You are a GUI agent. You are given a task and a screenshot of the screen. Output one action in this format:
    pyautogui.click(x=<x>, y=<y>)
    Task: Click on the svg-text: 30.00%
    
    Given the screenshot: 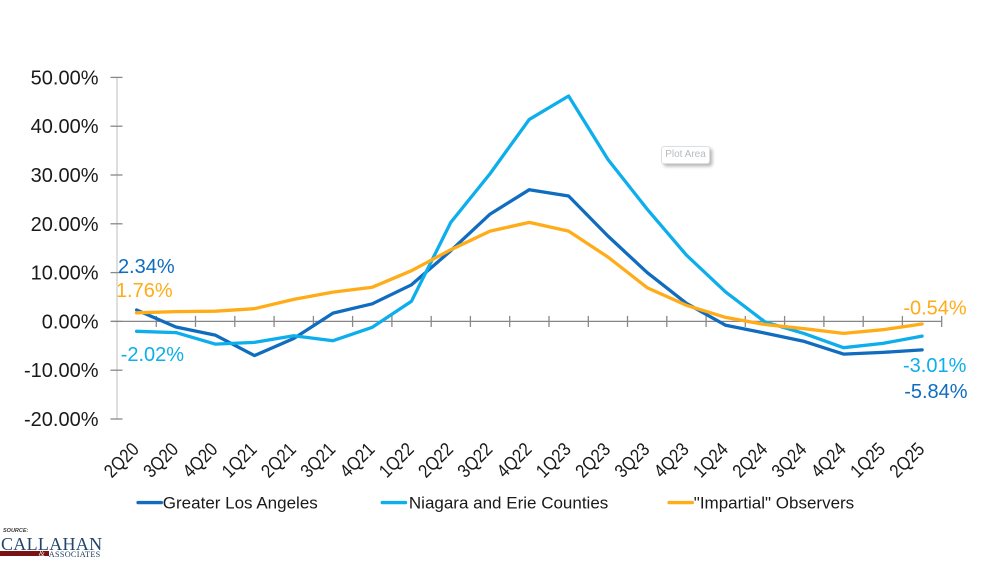 What is the action you would take?
    pyautogui.click(x=65, y=176)
    